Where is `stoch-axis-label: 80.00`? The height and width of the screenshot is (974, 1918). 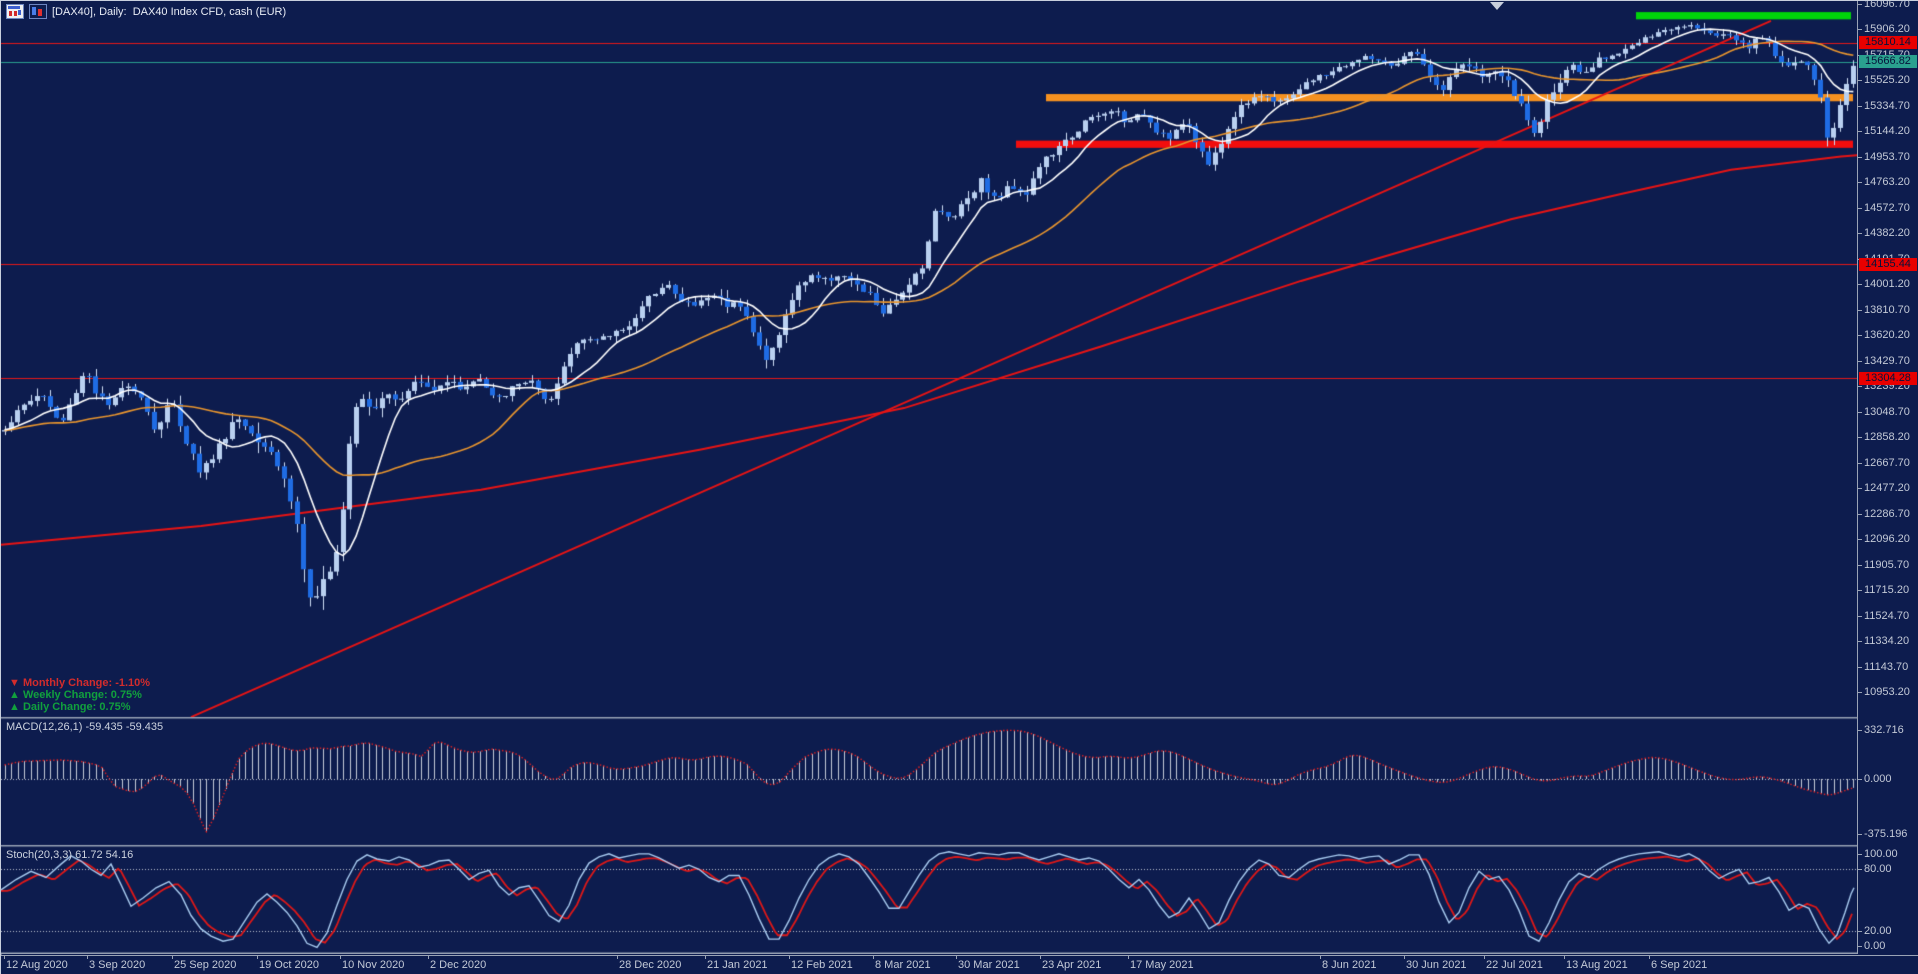
stoch-axis-label: 80.00 is located at coordinates (1874, 869).